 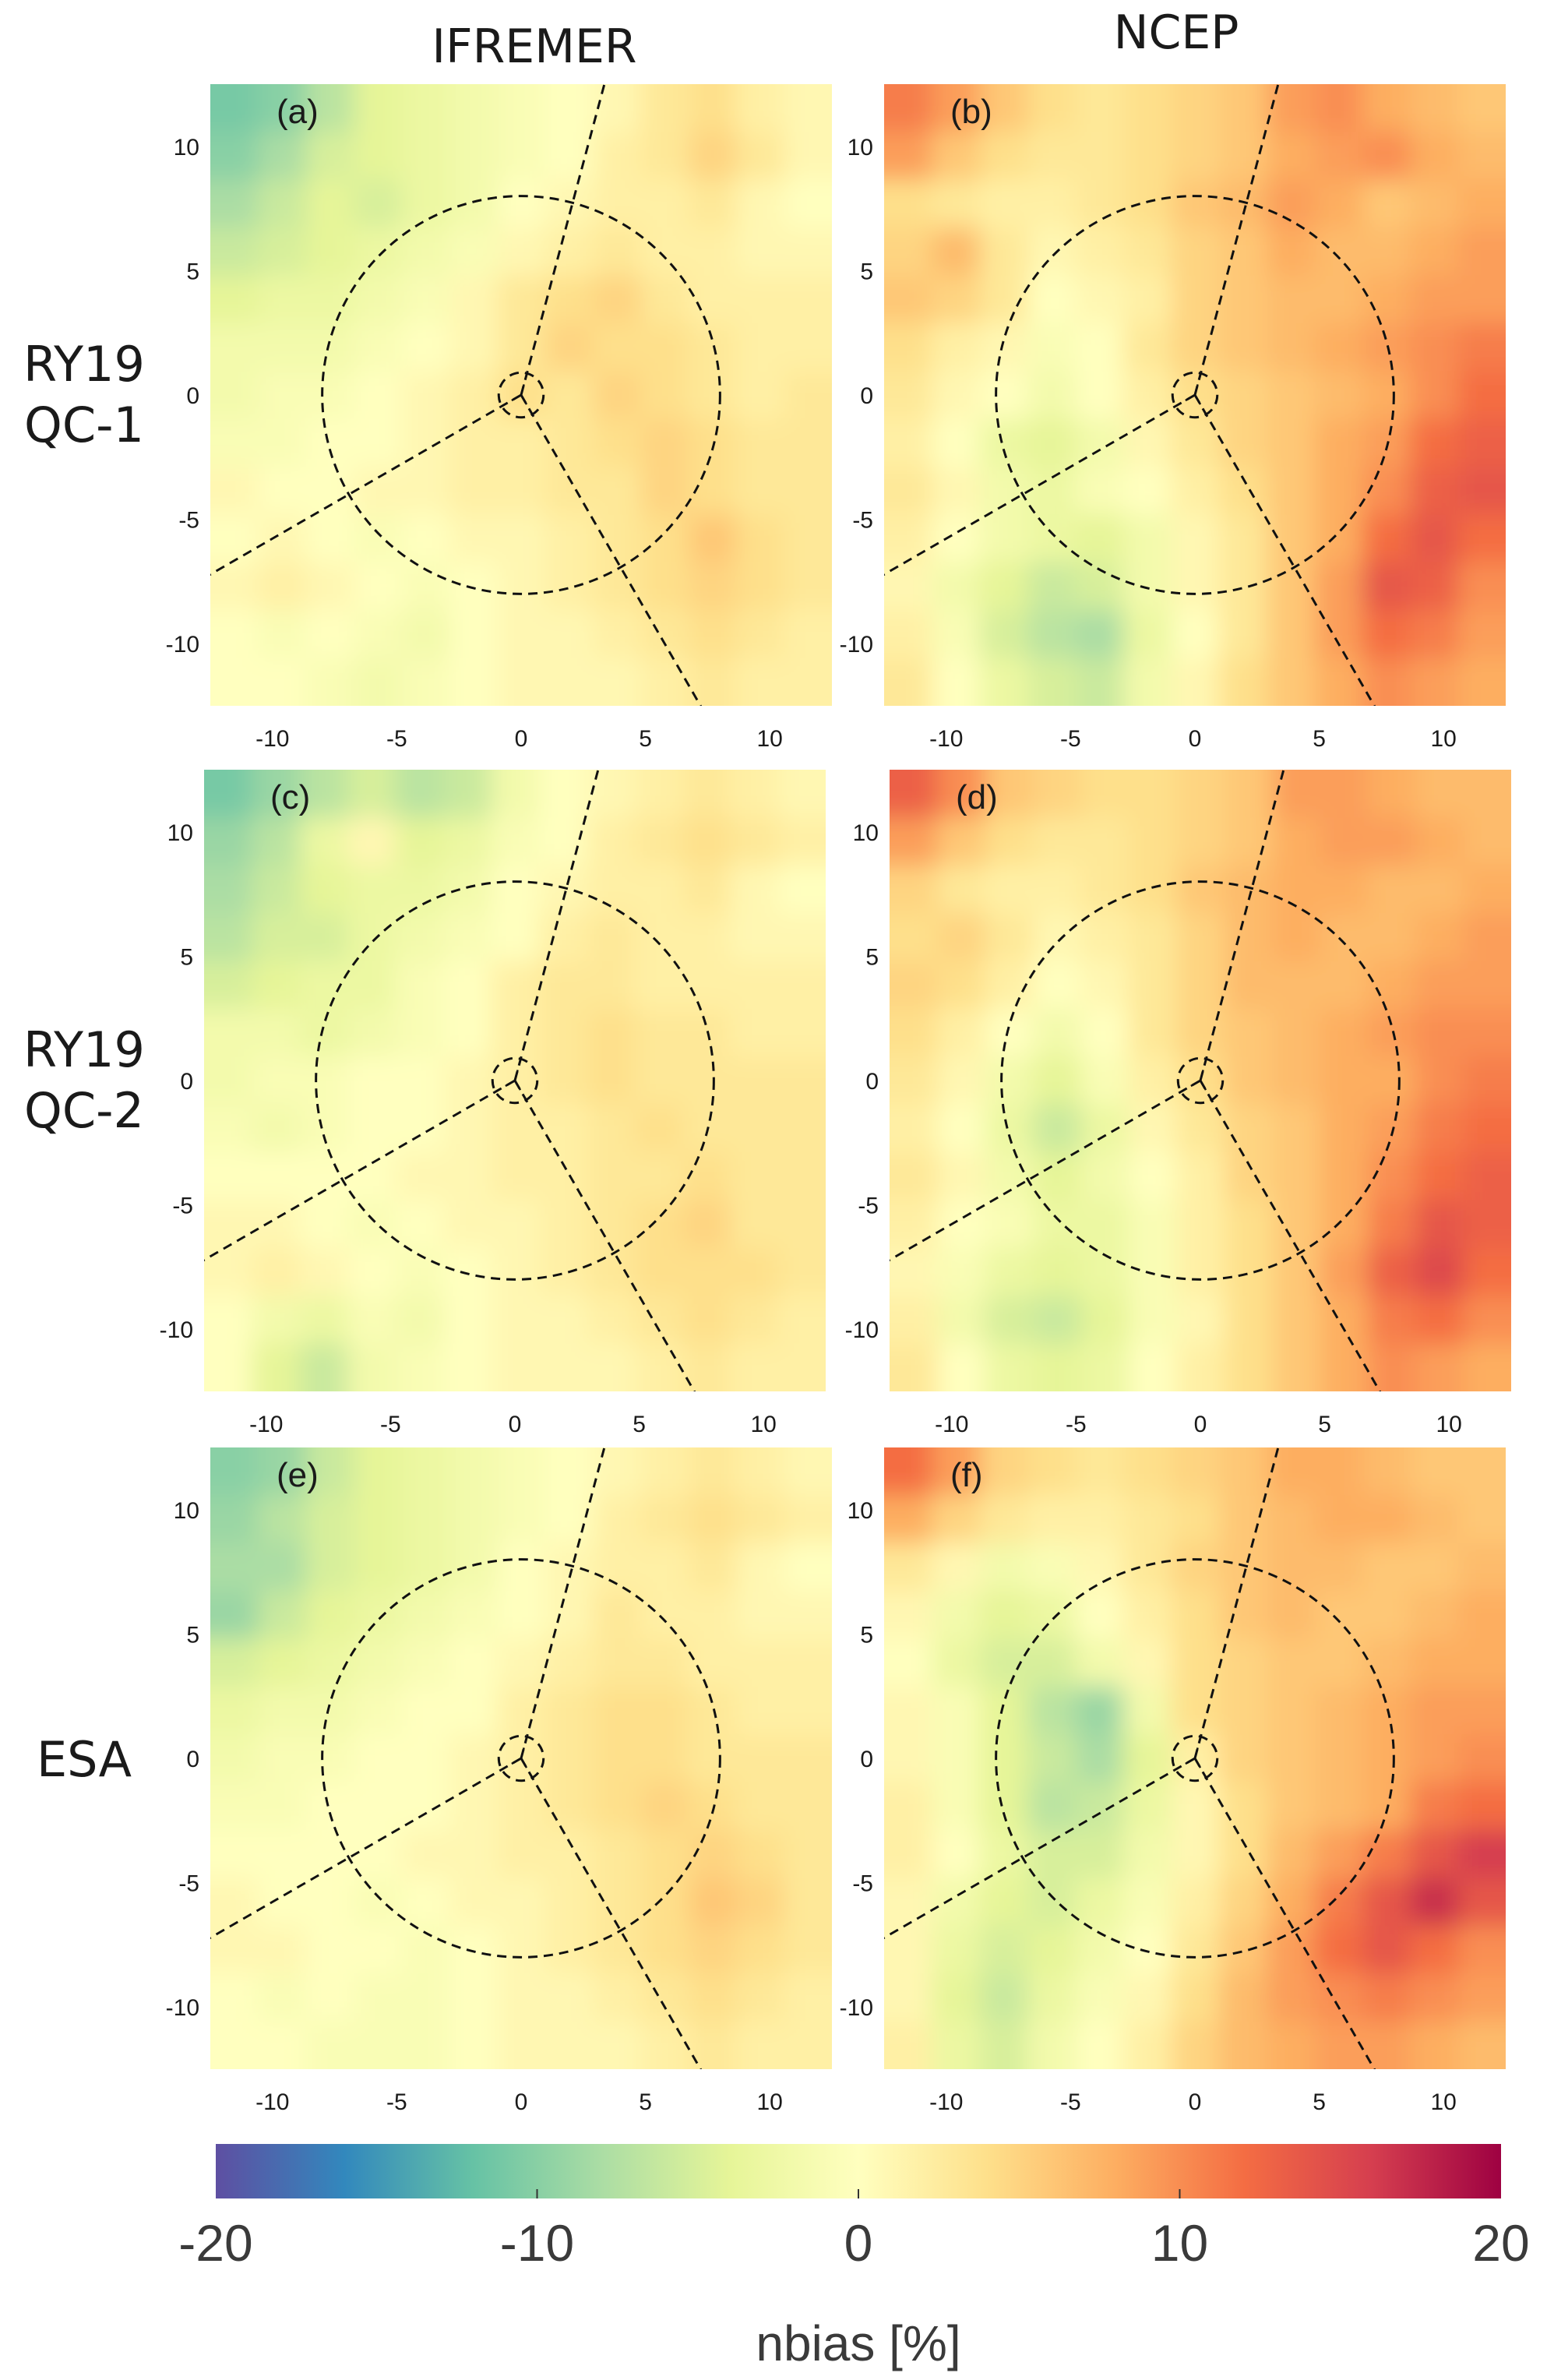 What do you see at coordinates (391, 1424) in the screenshot?
I see `x-tick-label: -5` at bounding box center [391, 1424].